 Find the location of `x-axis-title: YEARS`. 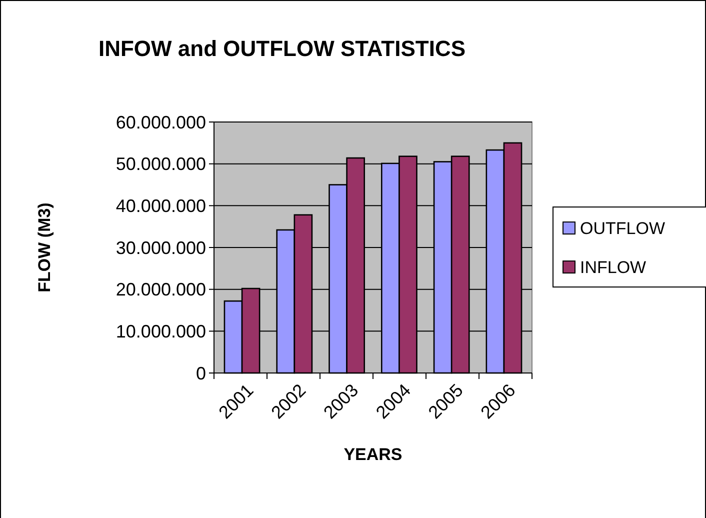

x-axis-title: YEARS is located at coordinates (373, 454).